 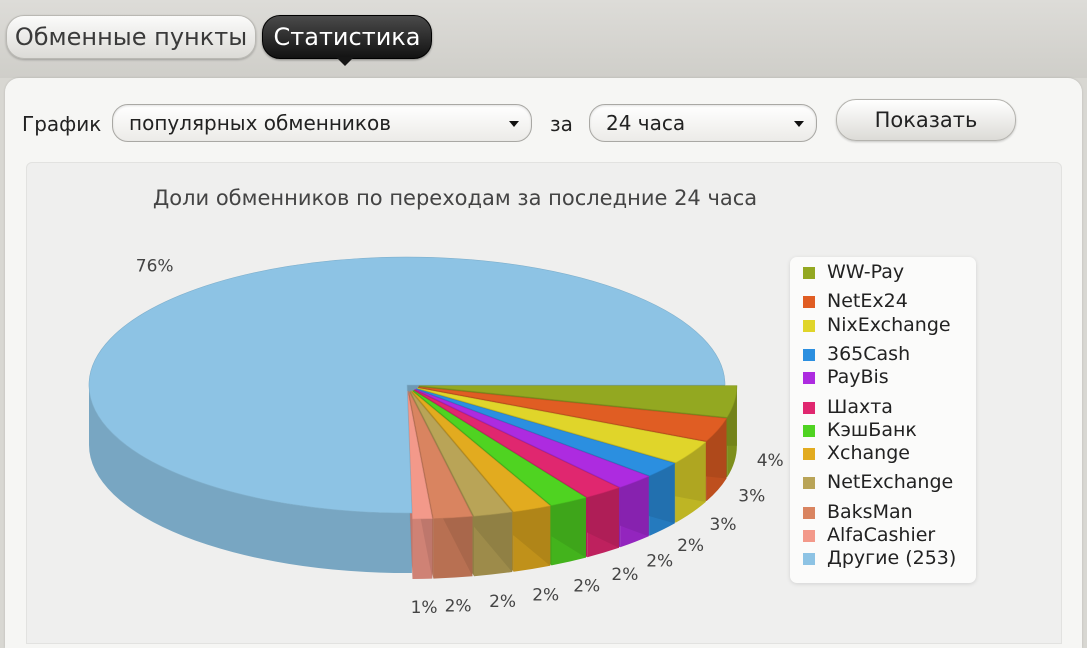 I want to click on legend-label: Шахта, so click(x=860, y=407).